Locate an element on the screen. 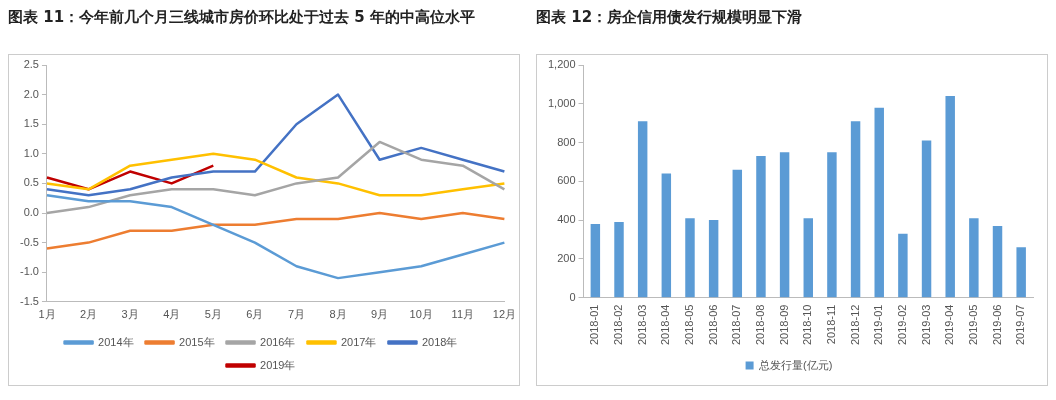  y-tick-label: 2.5 is located at coordinates (31, 64).